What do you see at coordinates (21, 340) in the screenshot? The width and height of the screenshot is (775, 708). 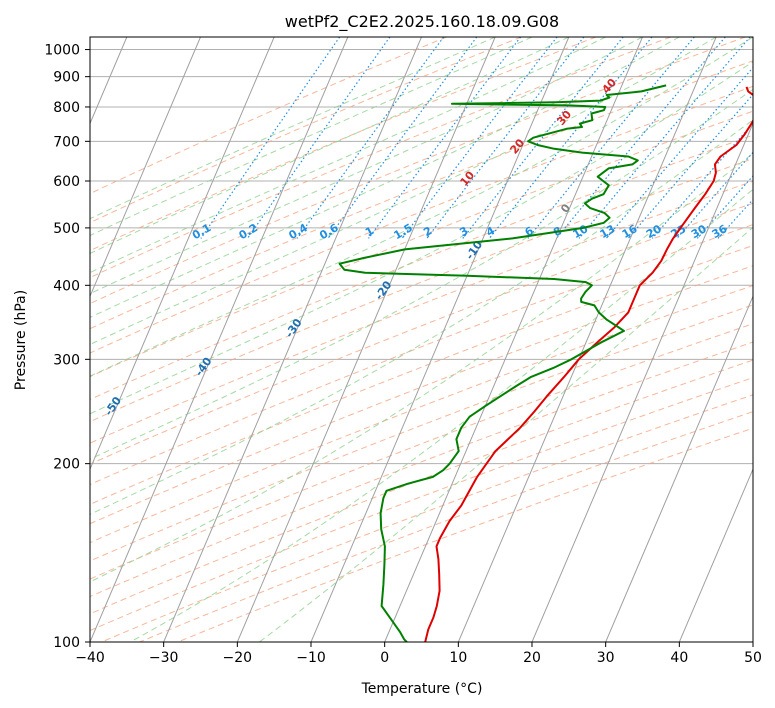 I see `y-axis-label: Pressure (hPa)` at bounding box center [21, 340].